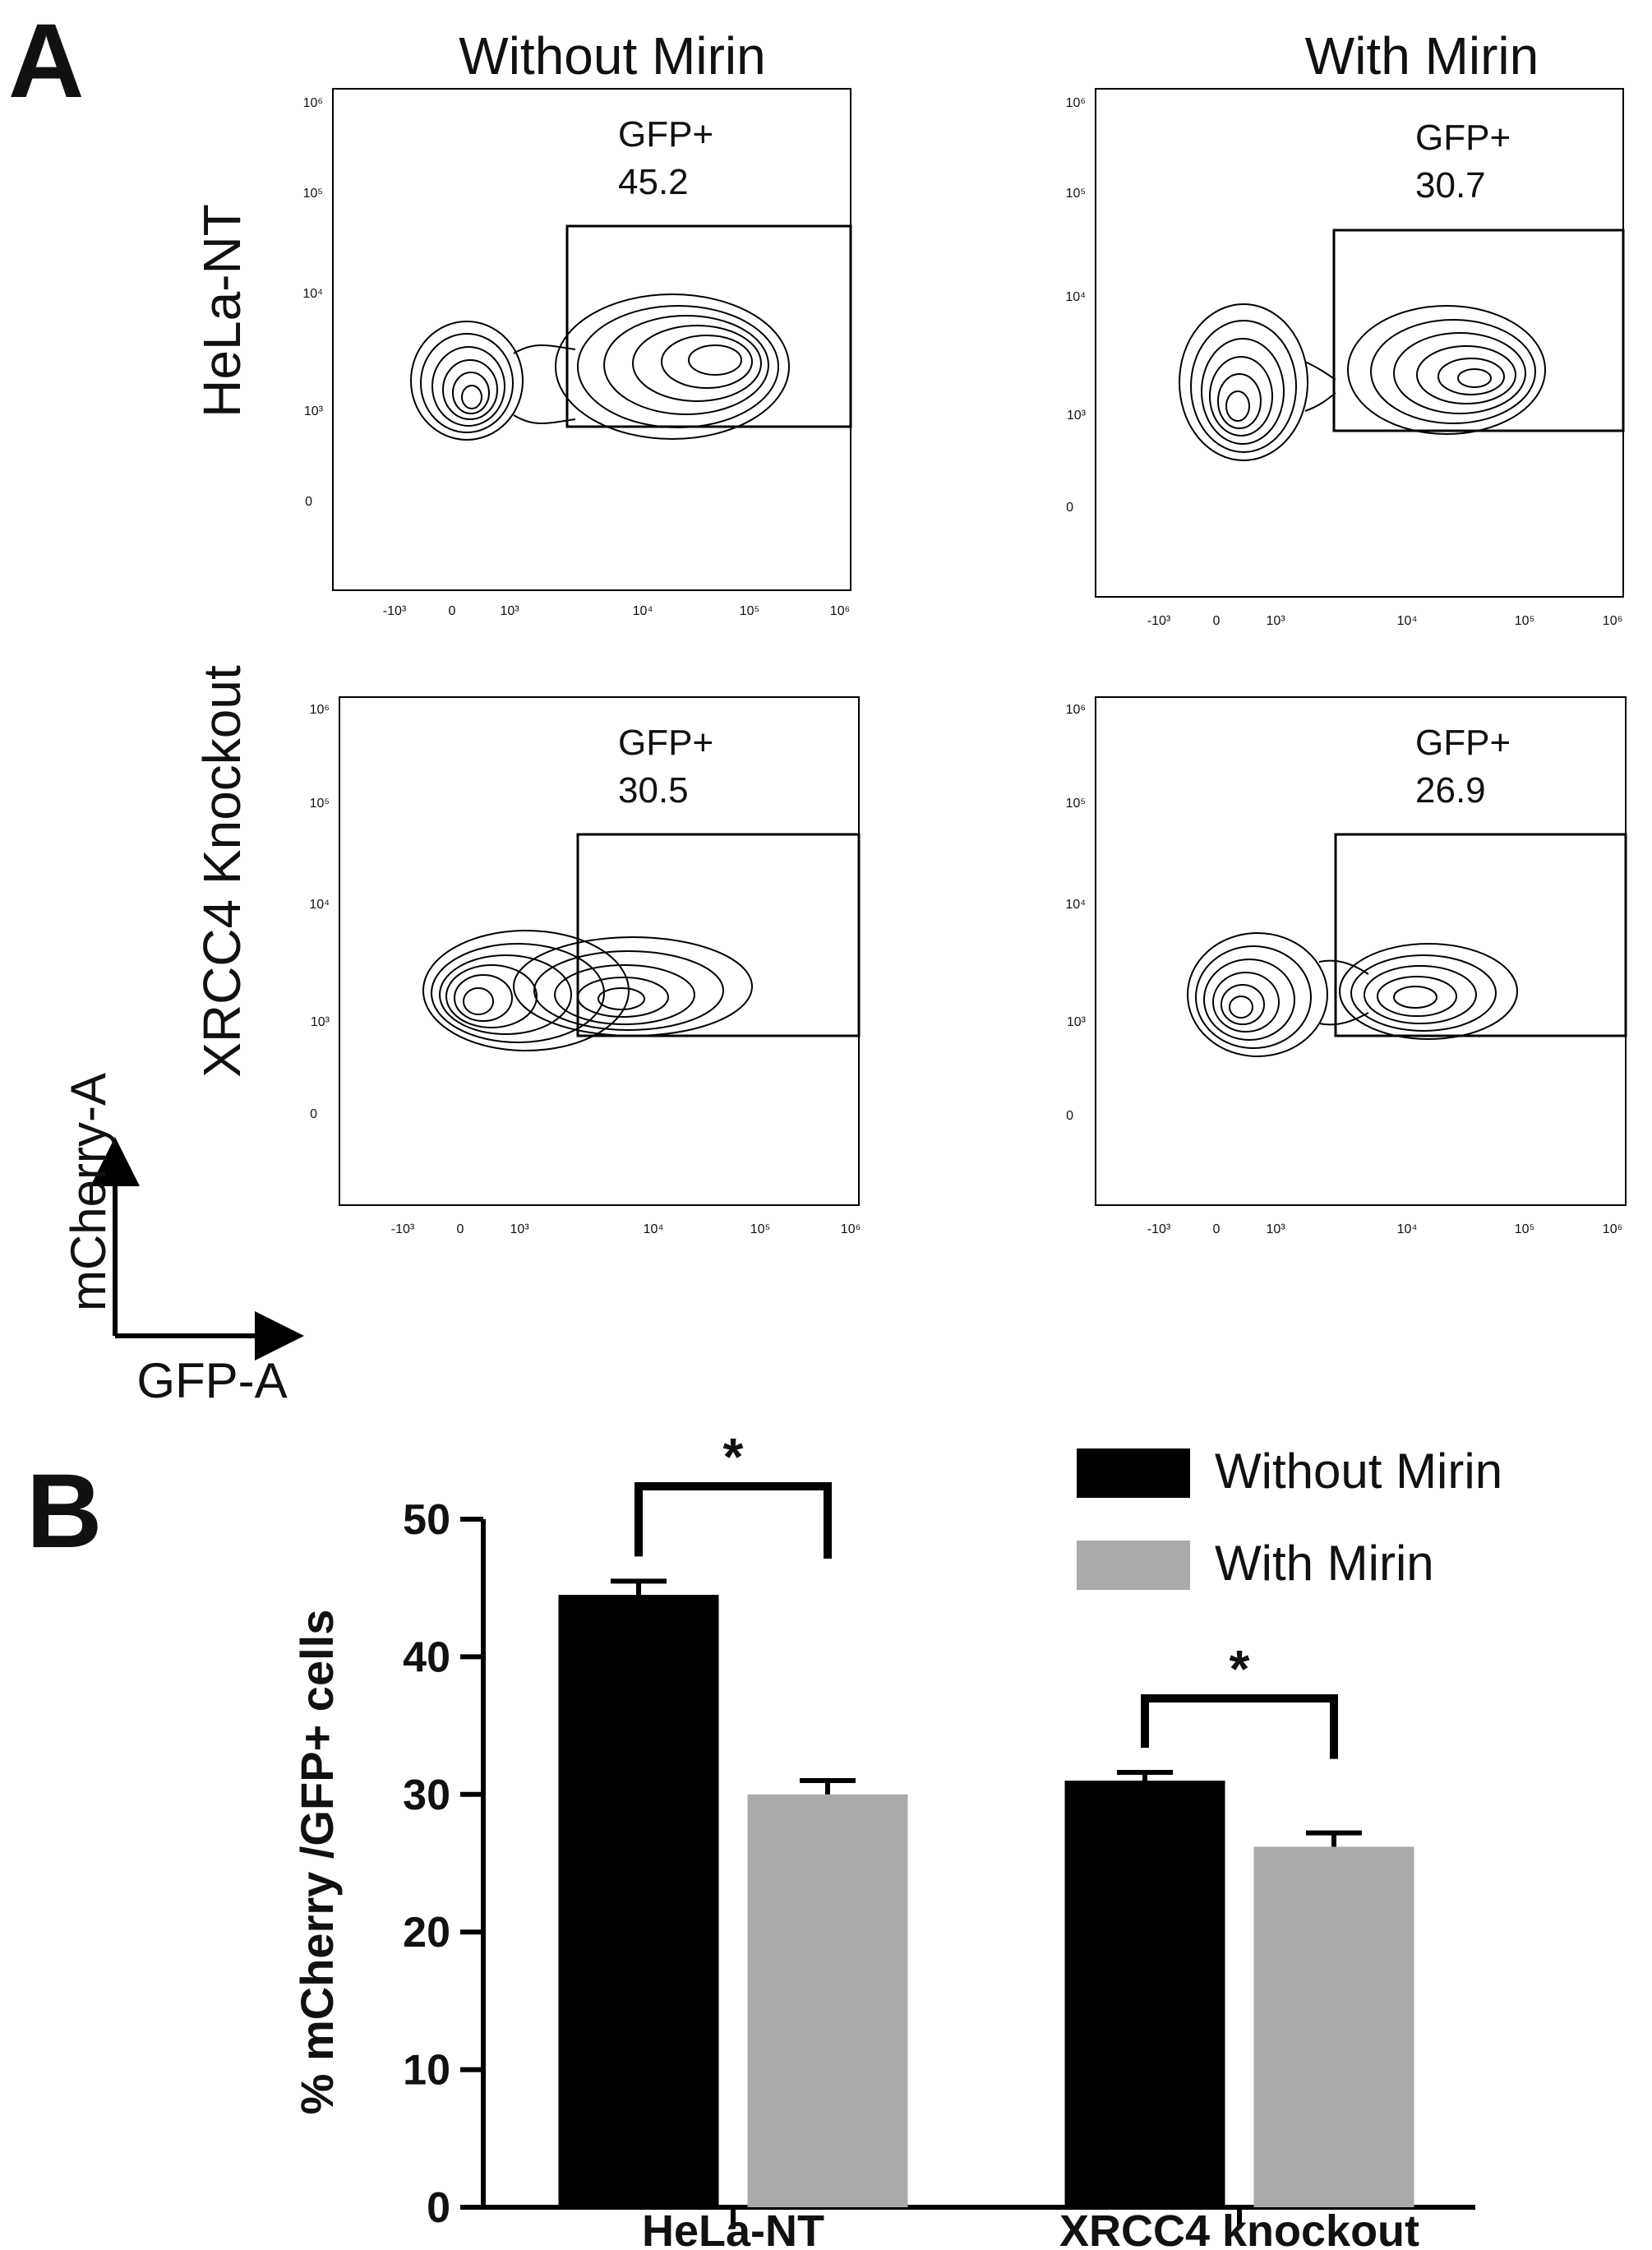 The image size is (1652, 2250). I want to click on significance-brackets: **, so click(986, 1593).